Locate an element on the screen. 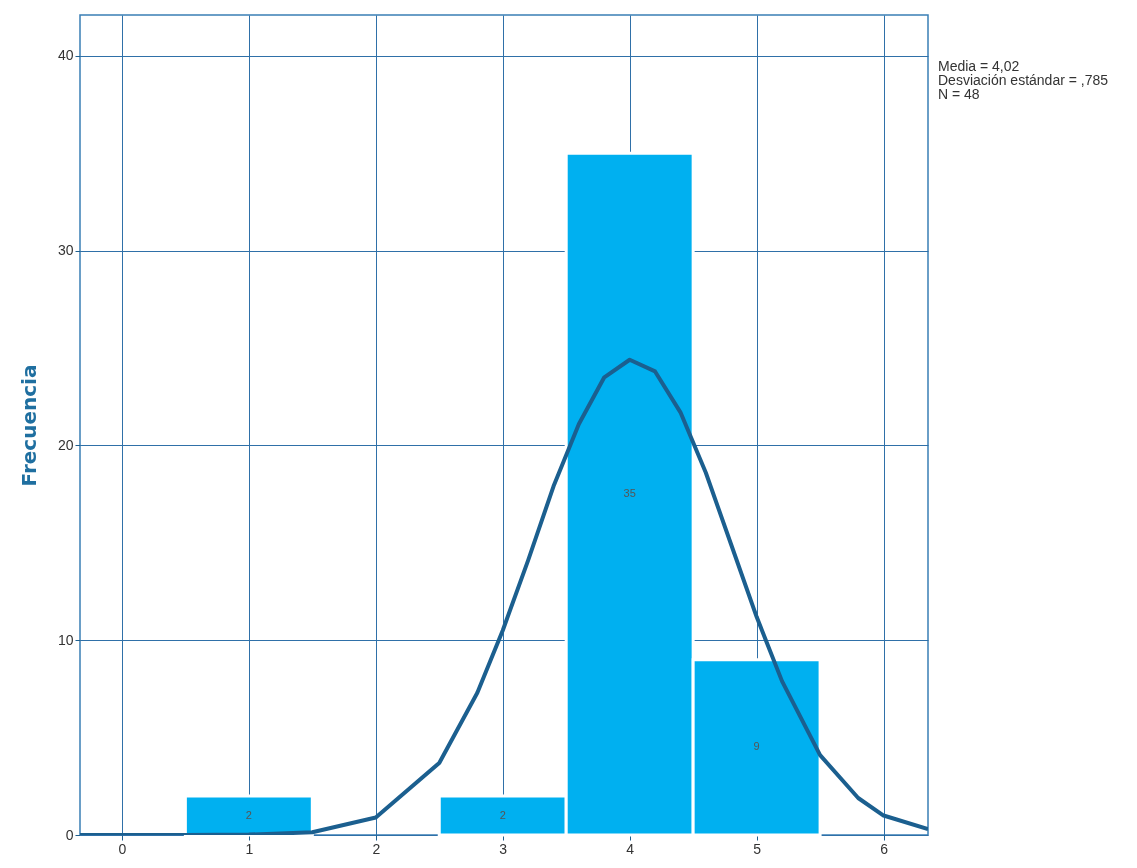 This screenshot has height=868, width=1137. y-tick-label: 40 is located at coordinates (65, 55).